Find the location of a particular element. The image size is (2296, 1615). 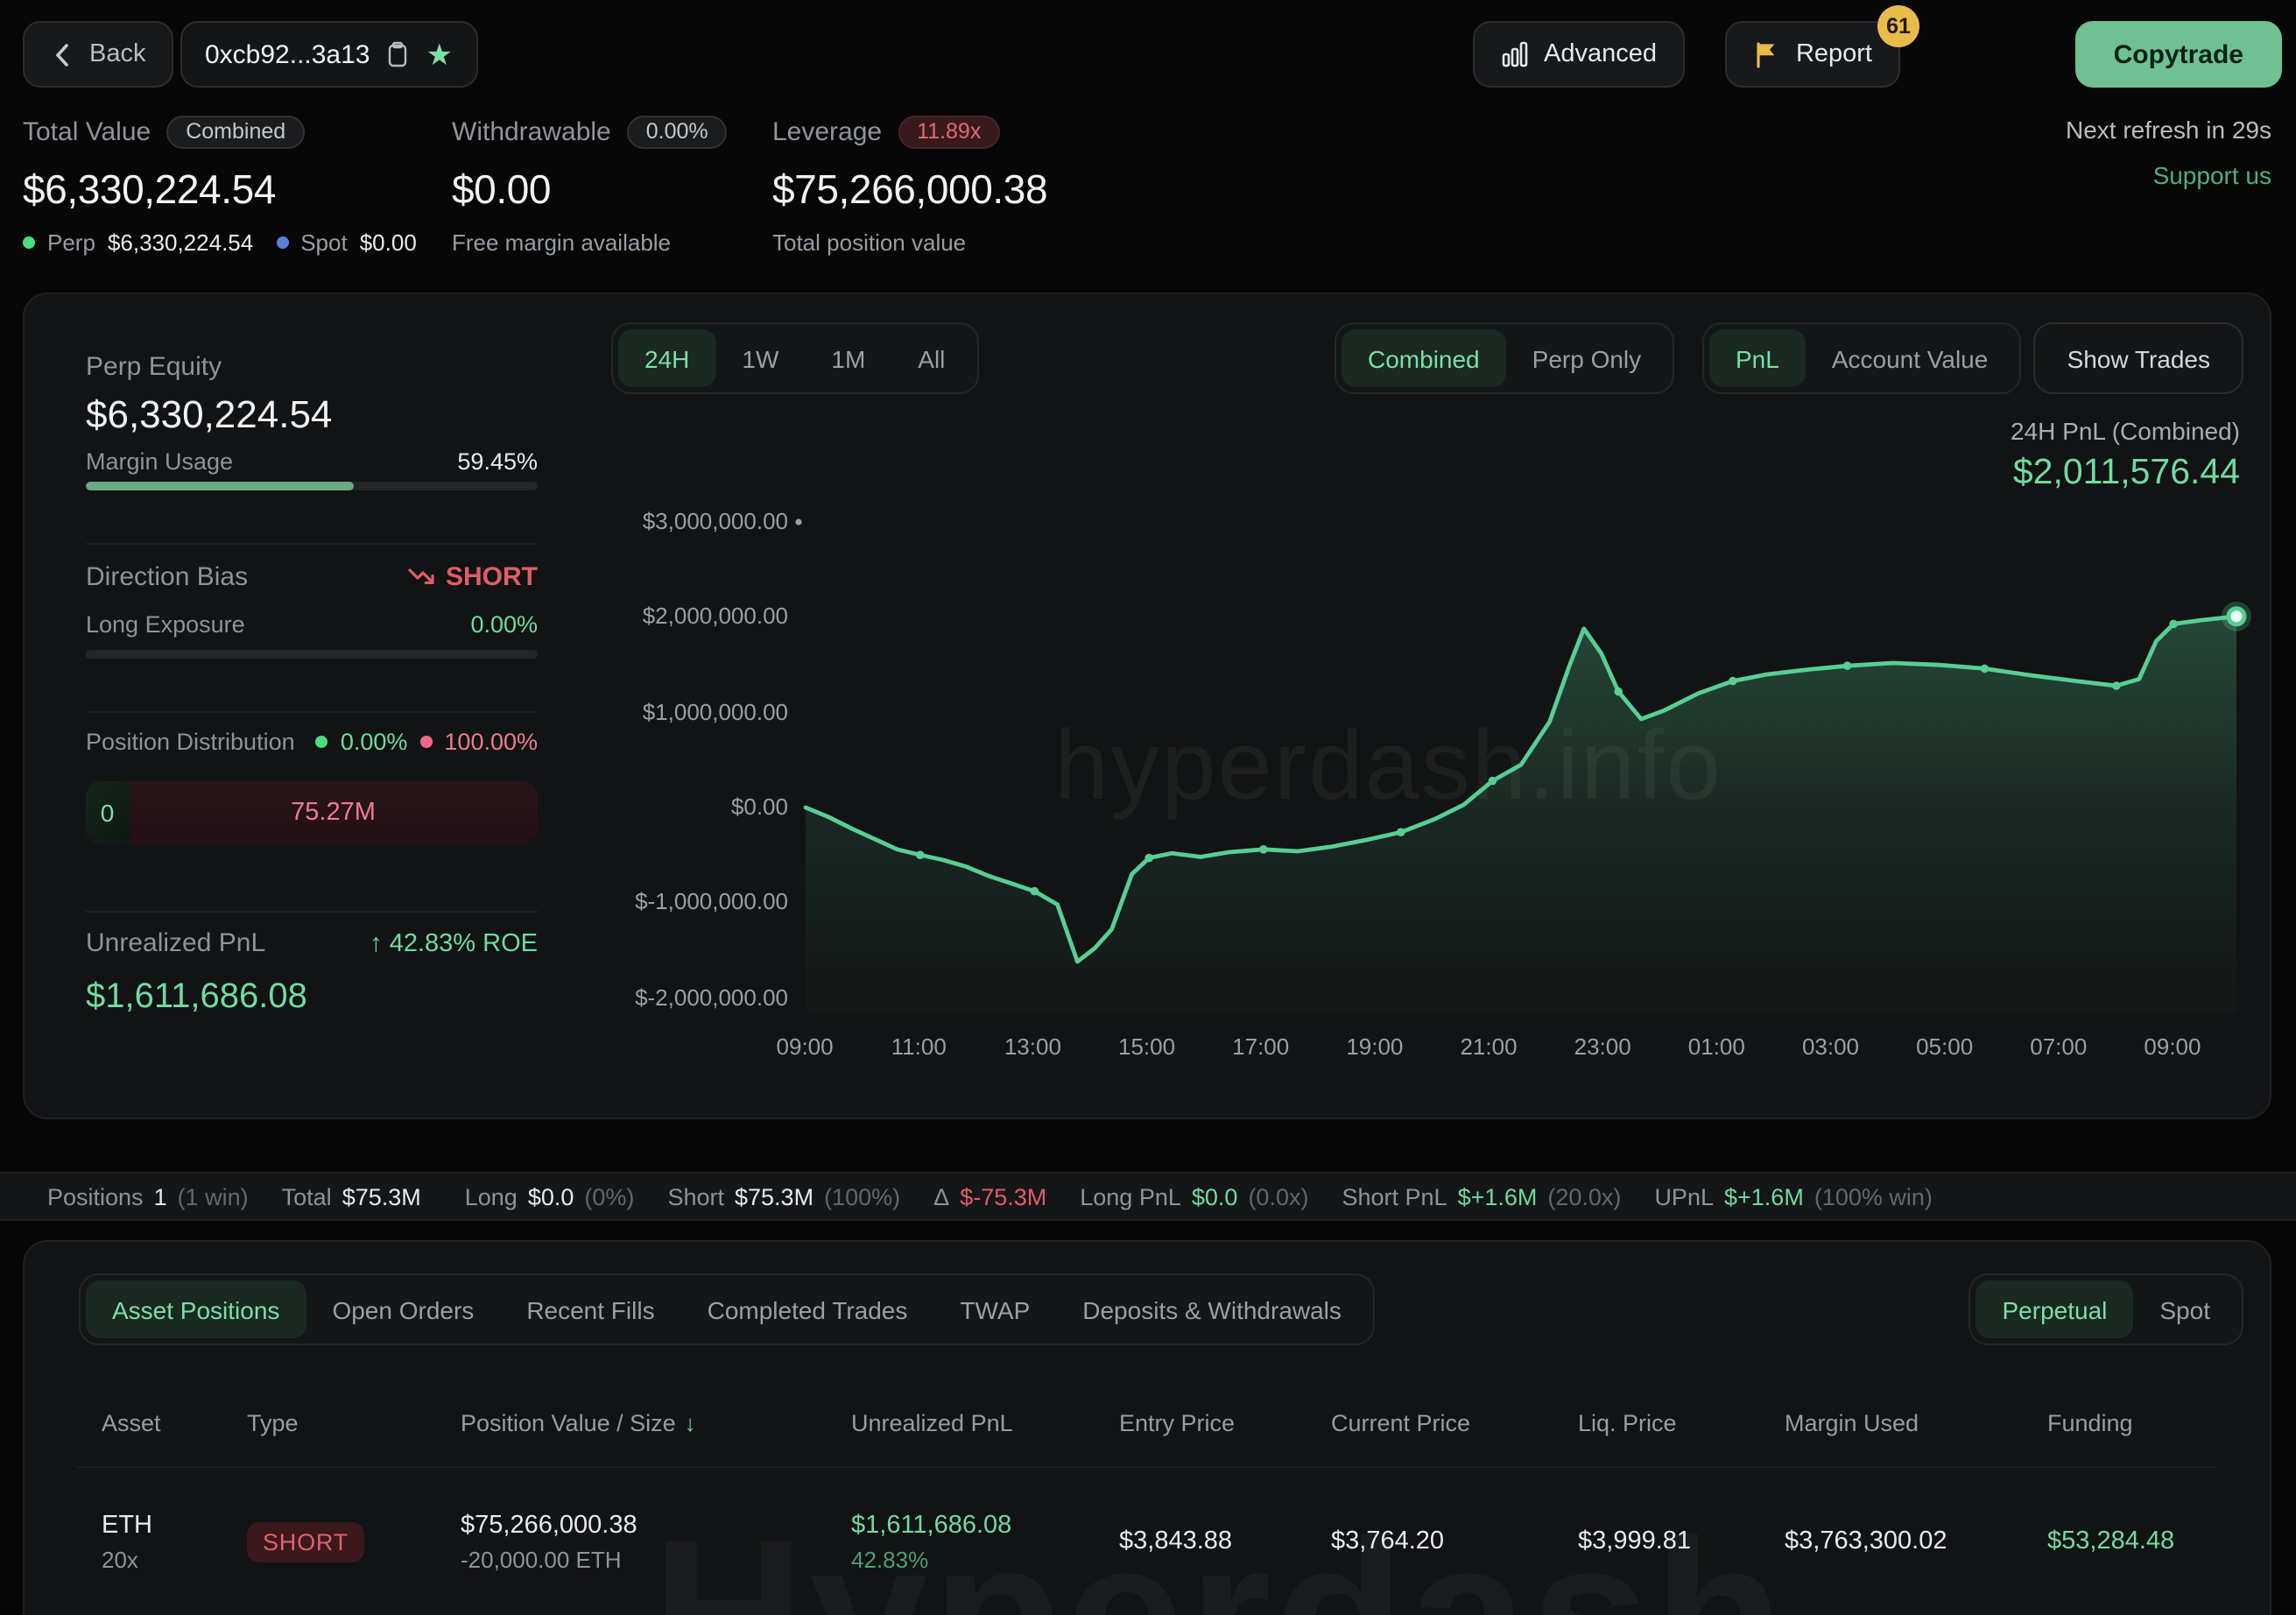

advanced-button: Advanced is located at coordinates (1578, 54).